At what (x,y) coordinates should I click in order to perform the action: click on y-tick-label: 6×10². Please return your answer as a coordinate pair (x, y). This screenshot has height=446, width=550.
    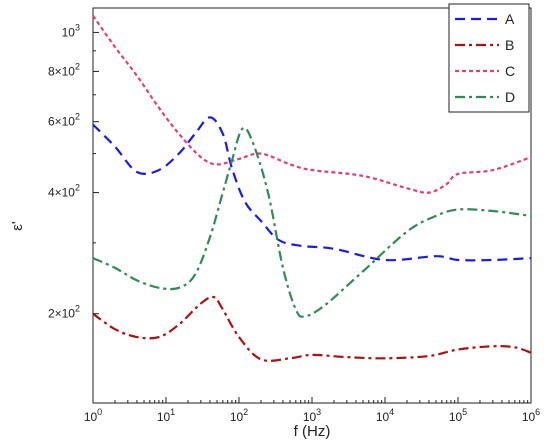
    Looking at the image, I should click on (64, 120).